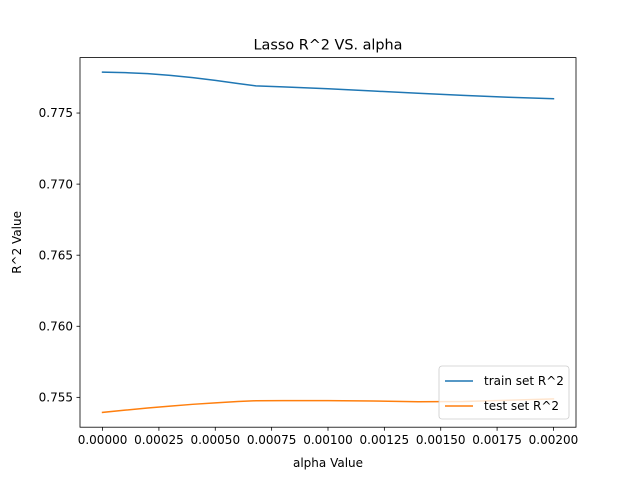 This screenshot has height=480, width=640. What do you see at coordinates (215, 440) in the screenshot?
I see `x-tick-label: 0.00050` at bounding box center [215, 440].